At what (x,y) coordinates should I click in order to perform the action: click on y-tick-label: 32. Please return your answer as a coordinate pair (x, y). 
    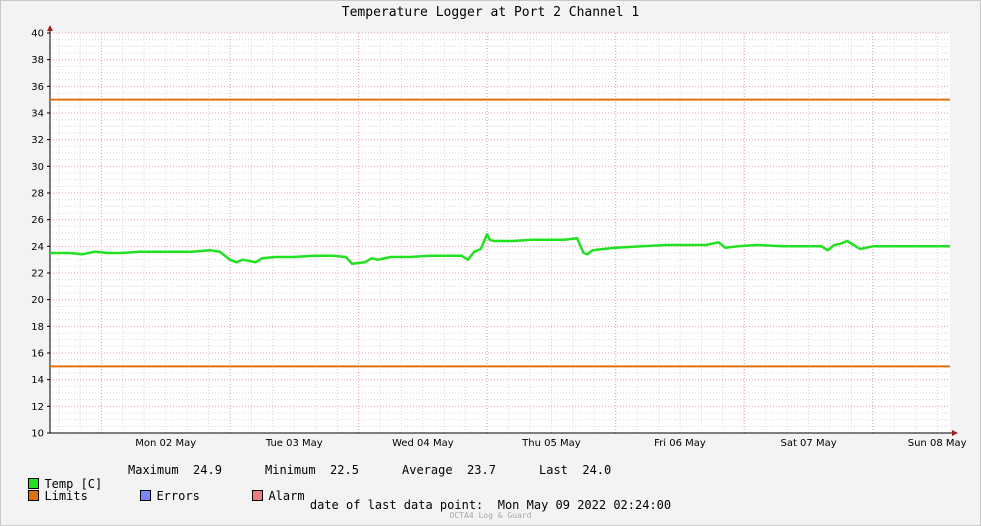
    Looking at the image, I should click on (37, 140).